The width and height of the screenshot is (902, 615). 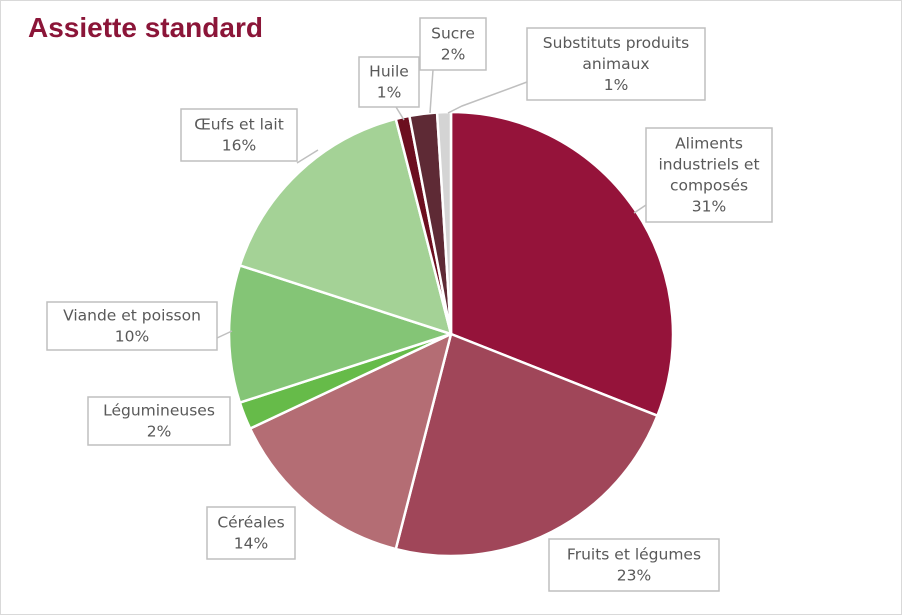 I want to click on data-label-category: Œufs et lait, so click(x=239, y=125).